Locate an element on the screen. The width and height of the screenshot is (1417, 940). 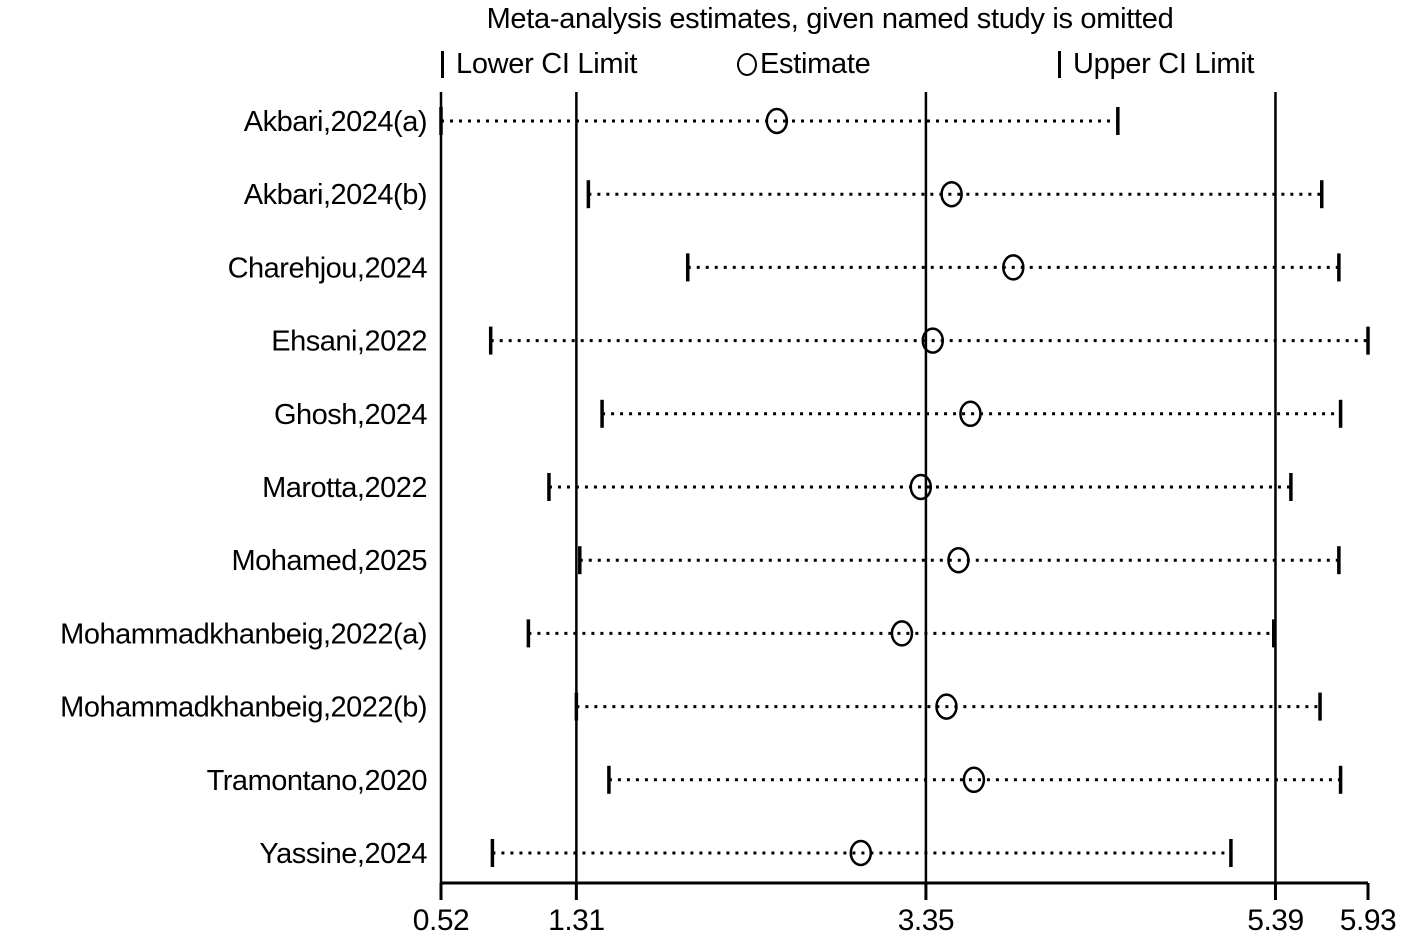
study-label: Mohamed,2025 is located at coordinates (329, 561).